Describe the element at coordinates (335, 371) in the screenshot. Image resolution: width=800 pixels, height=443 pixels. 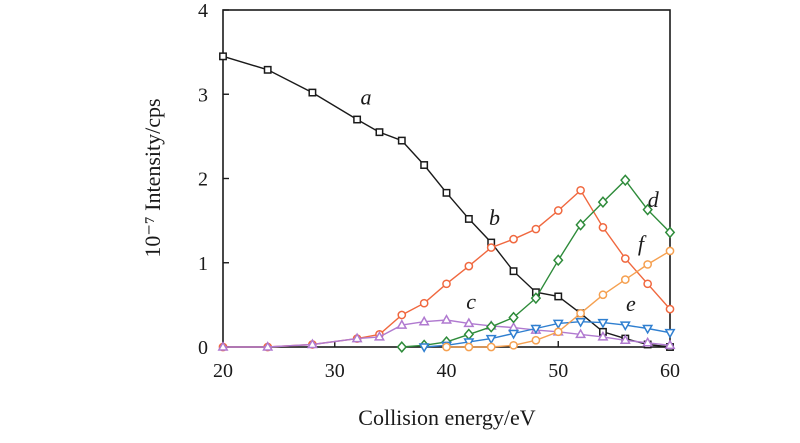
I see `x-tick-label: 30` at that location.